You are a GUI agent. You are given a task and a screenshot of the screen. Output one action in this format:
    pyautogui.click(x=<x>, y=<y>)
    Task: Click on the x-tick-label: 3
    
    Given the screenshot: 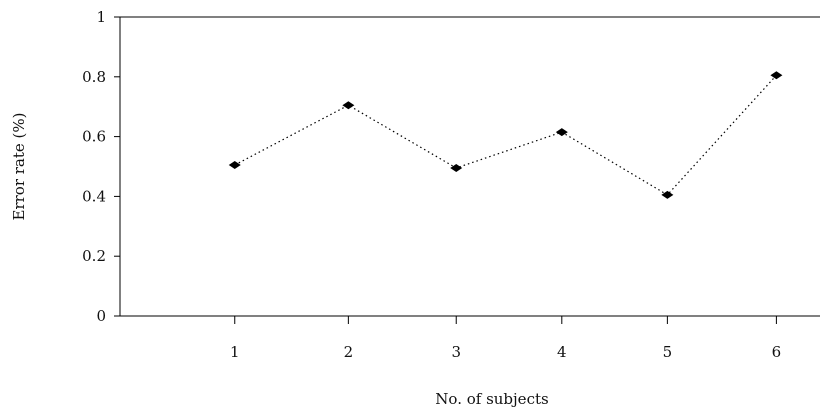 What is the action you would take?
    pyautogui.click(x=456, y=352)
    